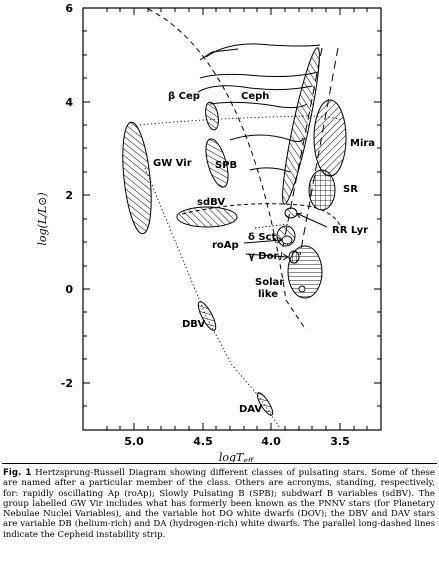  Describe the element at coordinates (226, 165) in the screenshot. I see `label-spb: SPB` at that location.